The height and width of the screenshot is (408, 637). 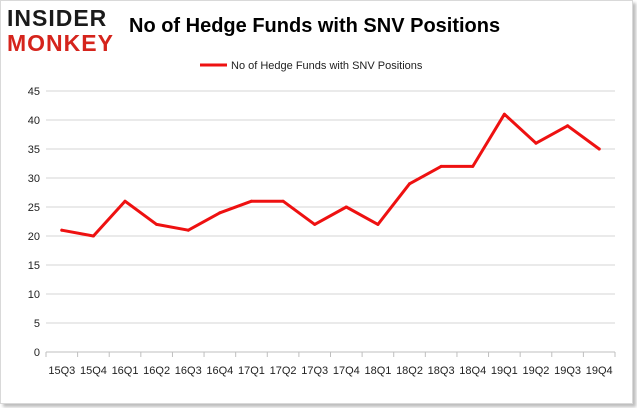 I want to click on legend-label: No of Hedge Funds with SNV Positions, so click(x=327, y=66).